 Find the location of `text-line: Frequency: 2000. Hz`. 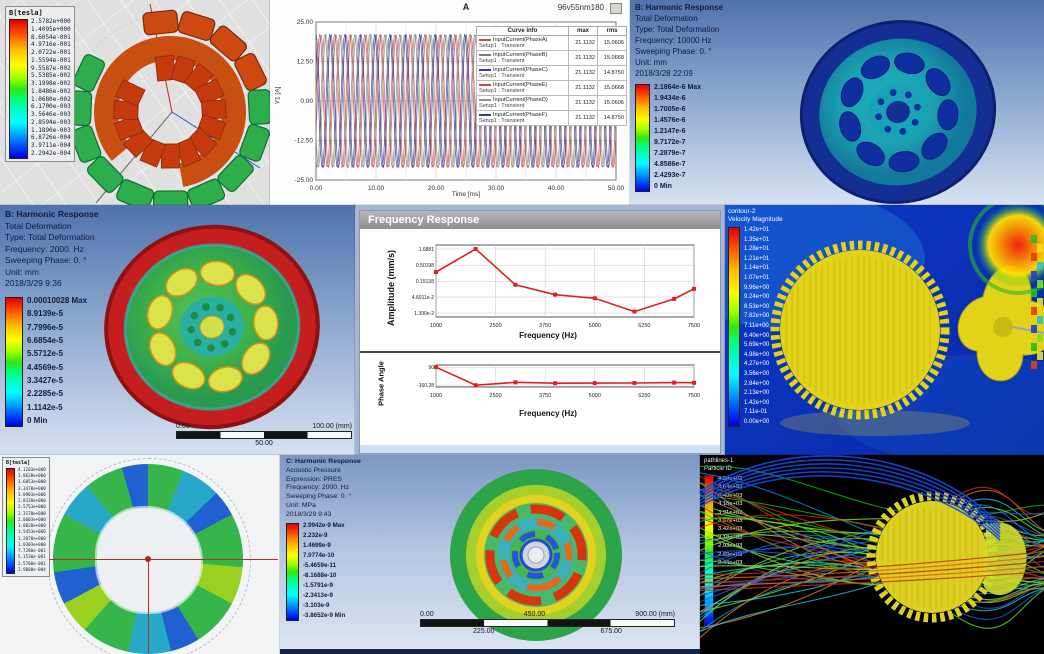

text-line: Frequency: 2000. Hz is located at coordinates (44, 248).